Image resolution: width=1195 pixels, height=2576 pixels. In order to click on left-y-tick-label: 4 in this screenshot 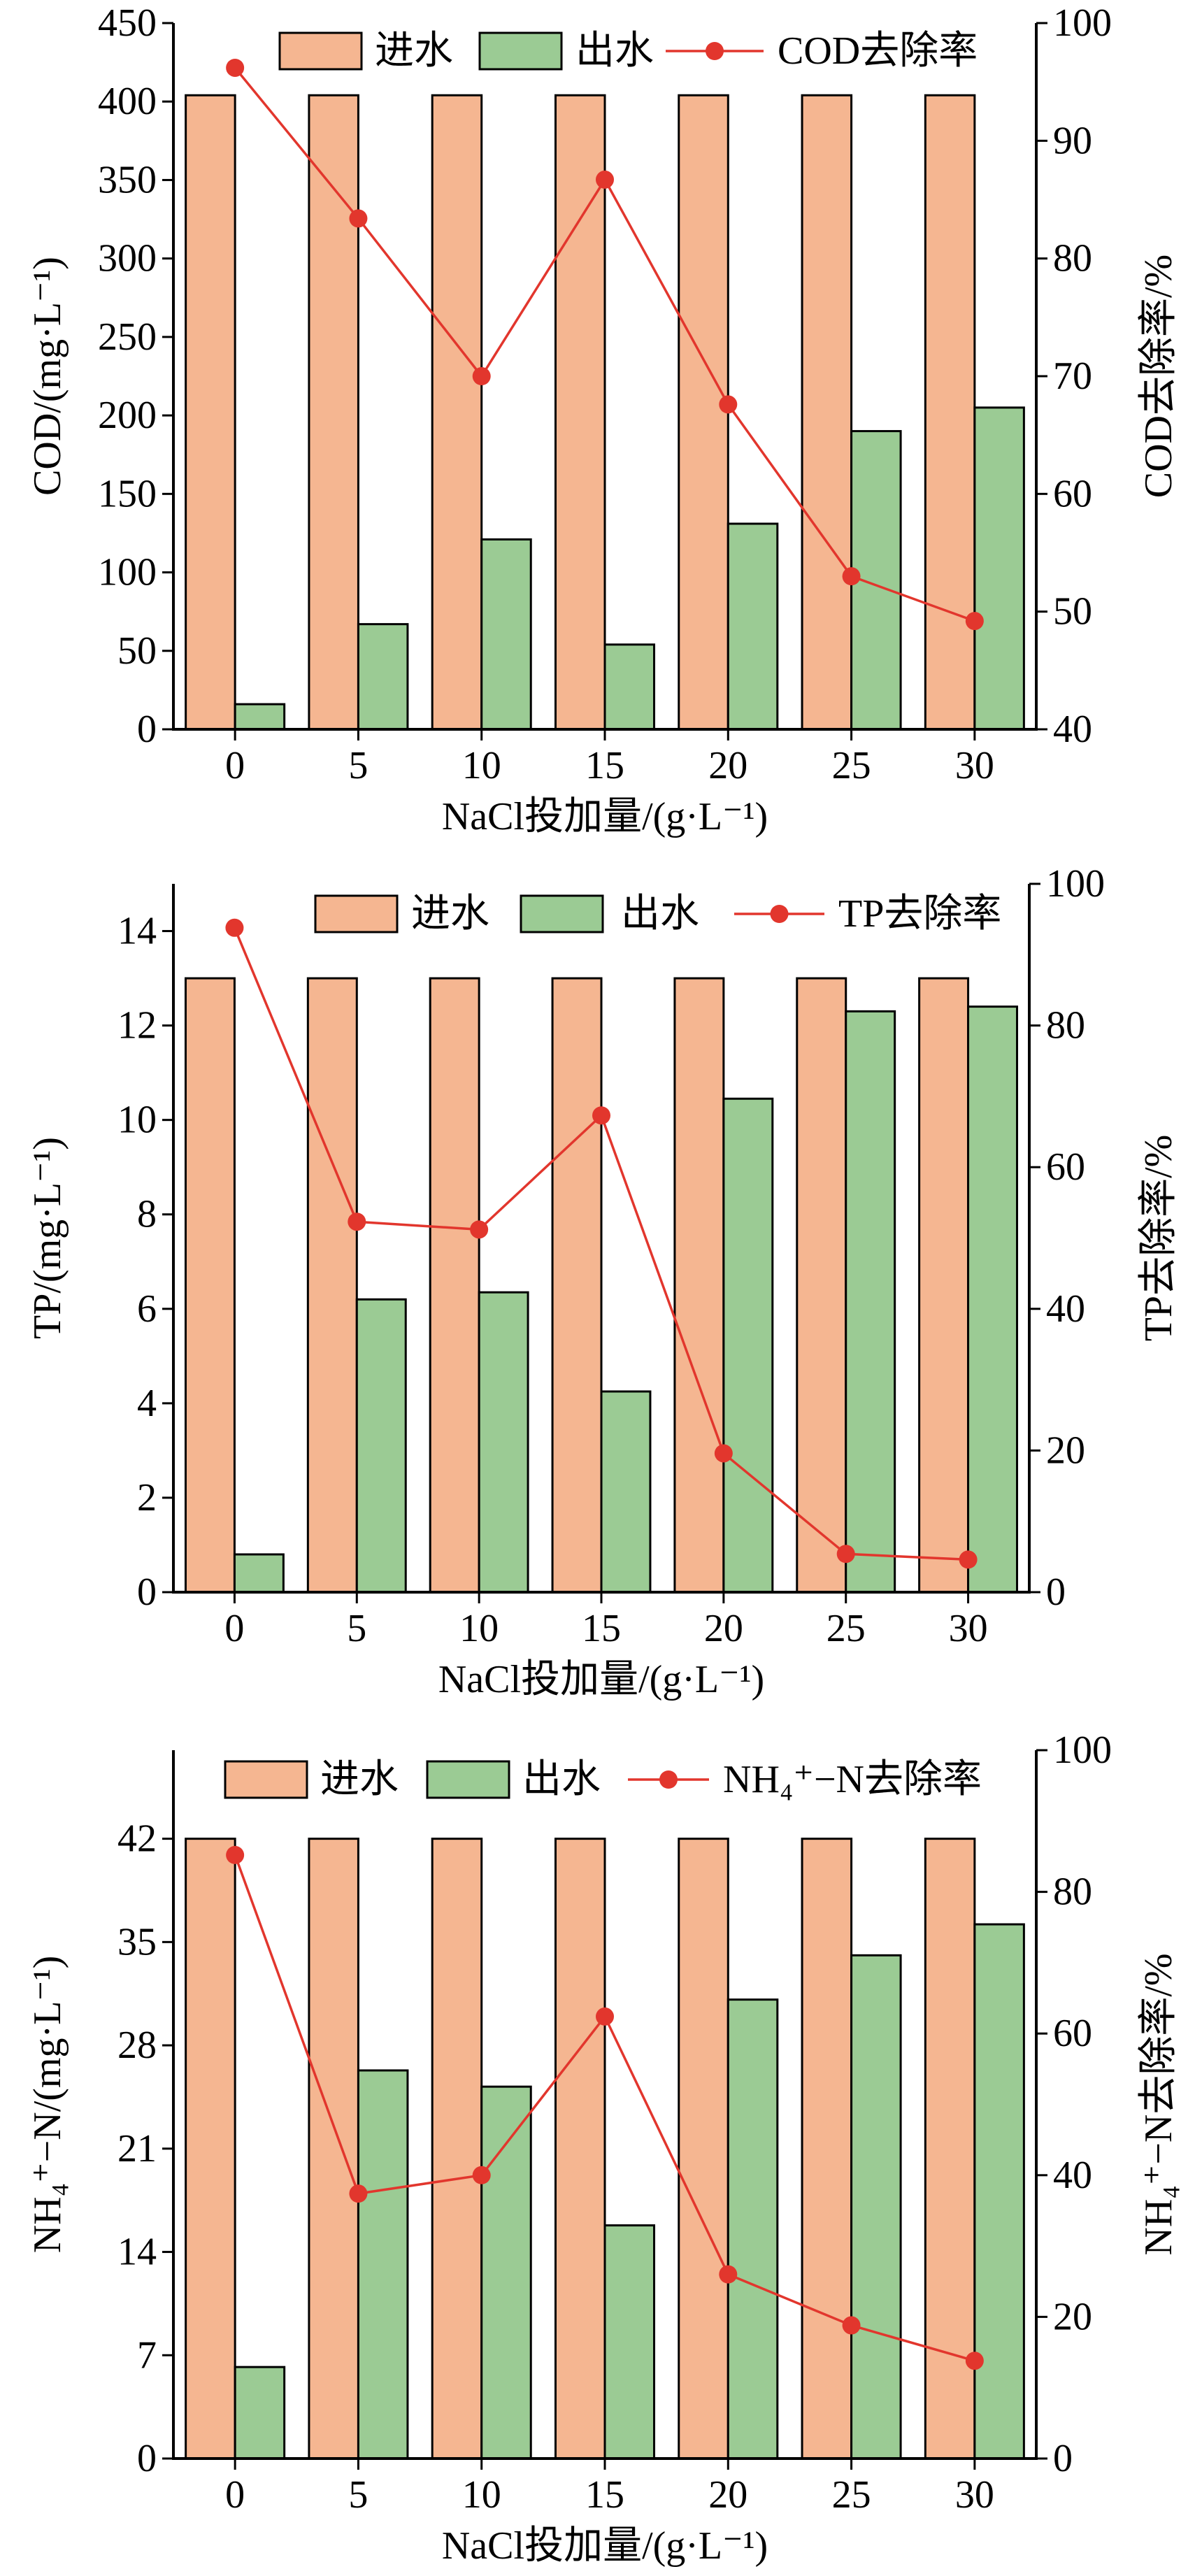, I will do `click(147, 1403)`.